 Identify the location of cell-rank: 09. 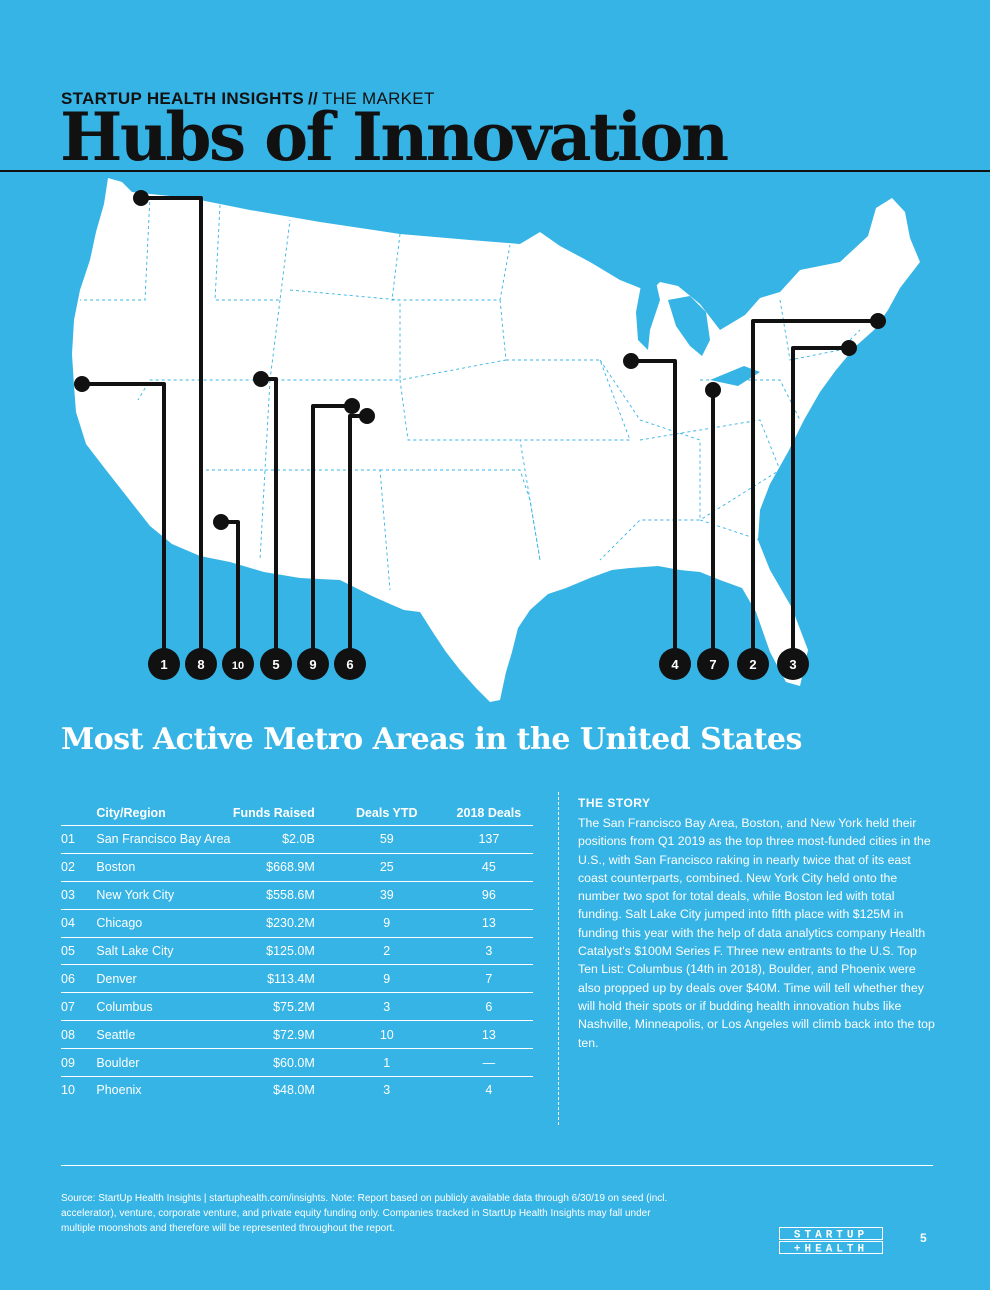
(79, 1063).